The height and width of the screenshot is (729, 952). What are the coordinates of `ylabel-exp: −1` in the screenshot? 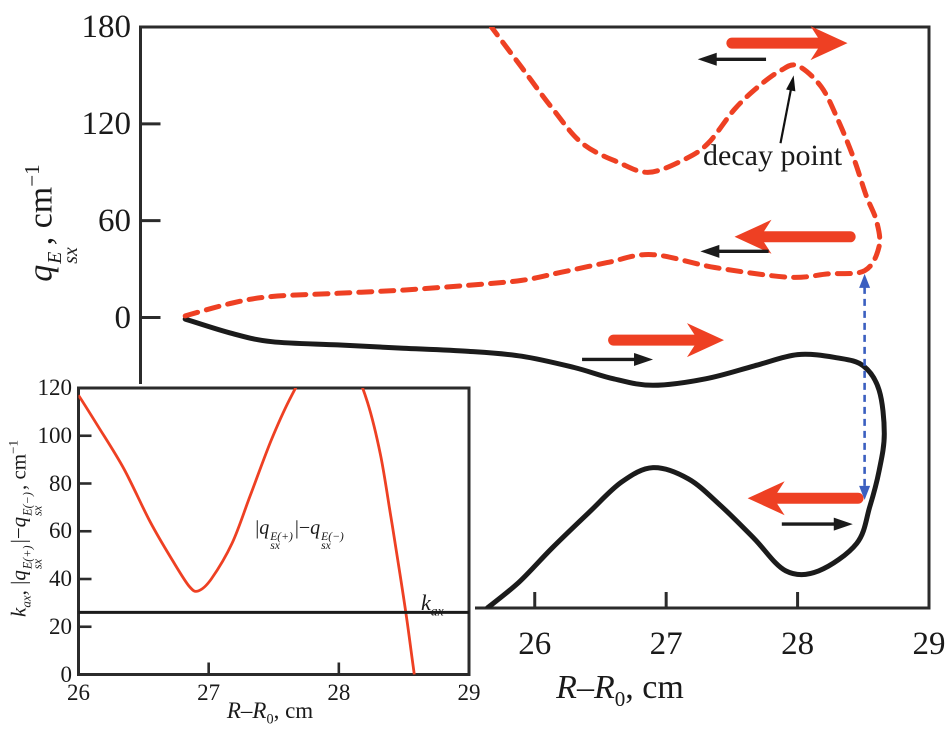 It's located at (32, 175).